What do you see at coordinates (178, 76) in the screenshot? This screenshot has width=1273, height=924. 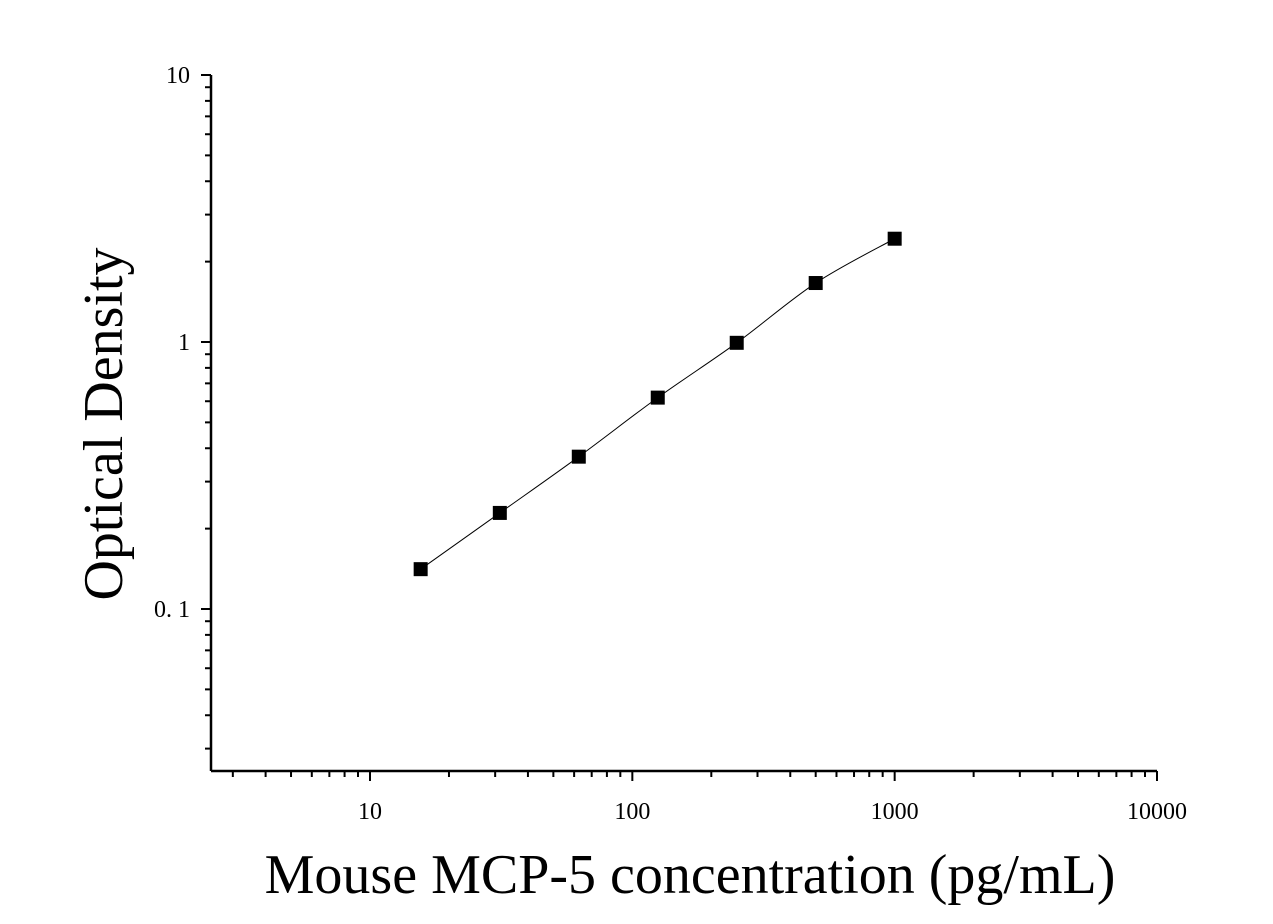 I see `y-tick-label: 10` at bounding box center [178, 76].